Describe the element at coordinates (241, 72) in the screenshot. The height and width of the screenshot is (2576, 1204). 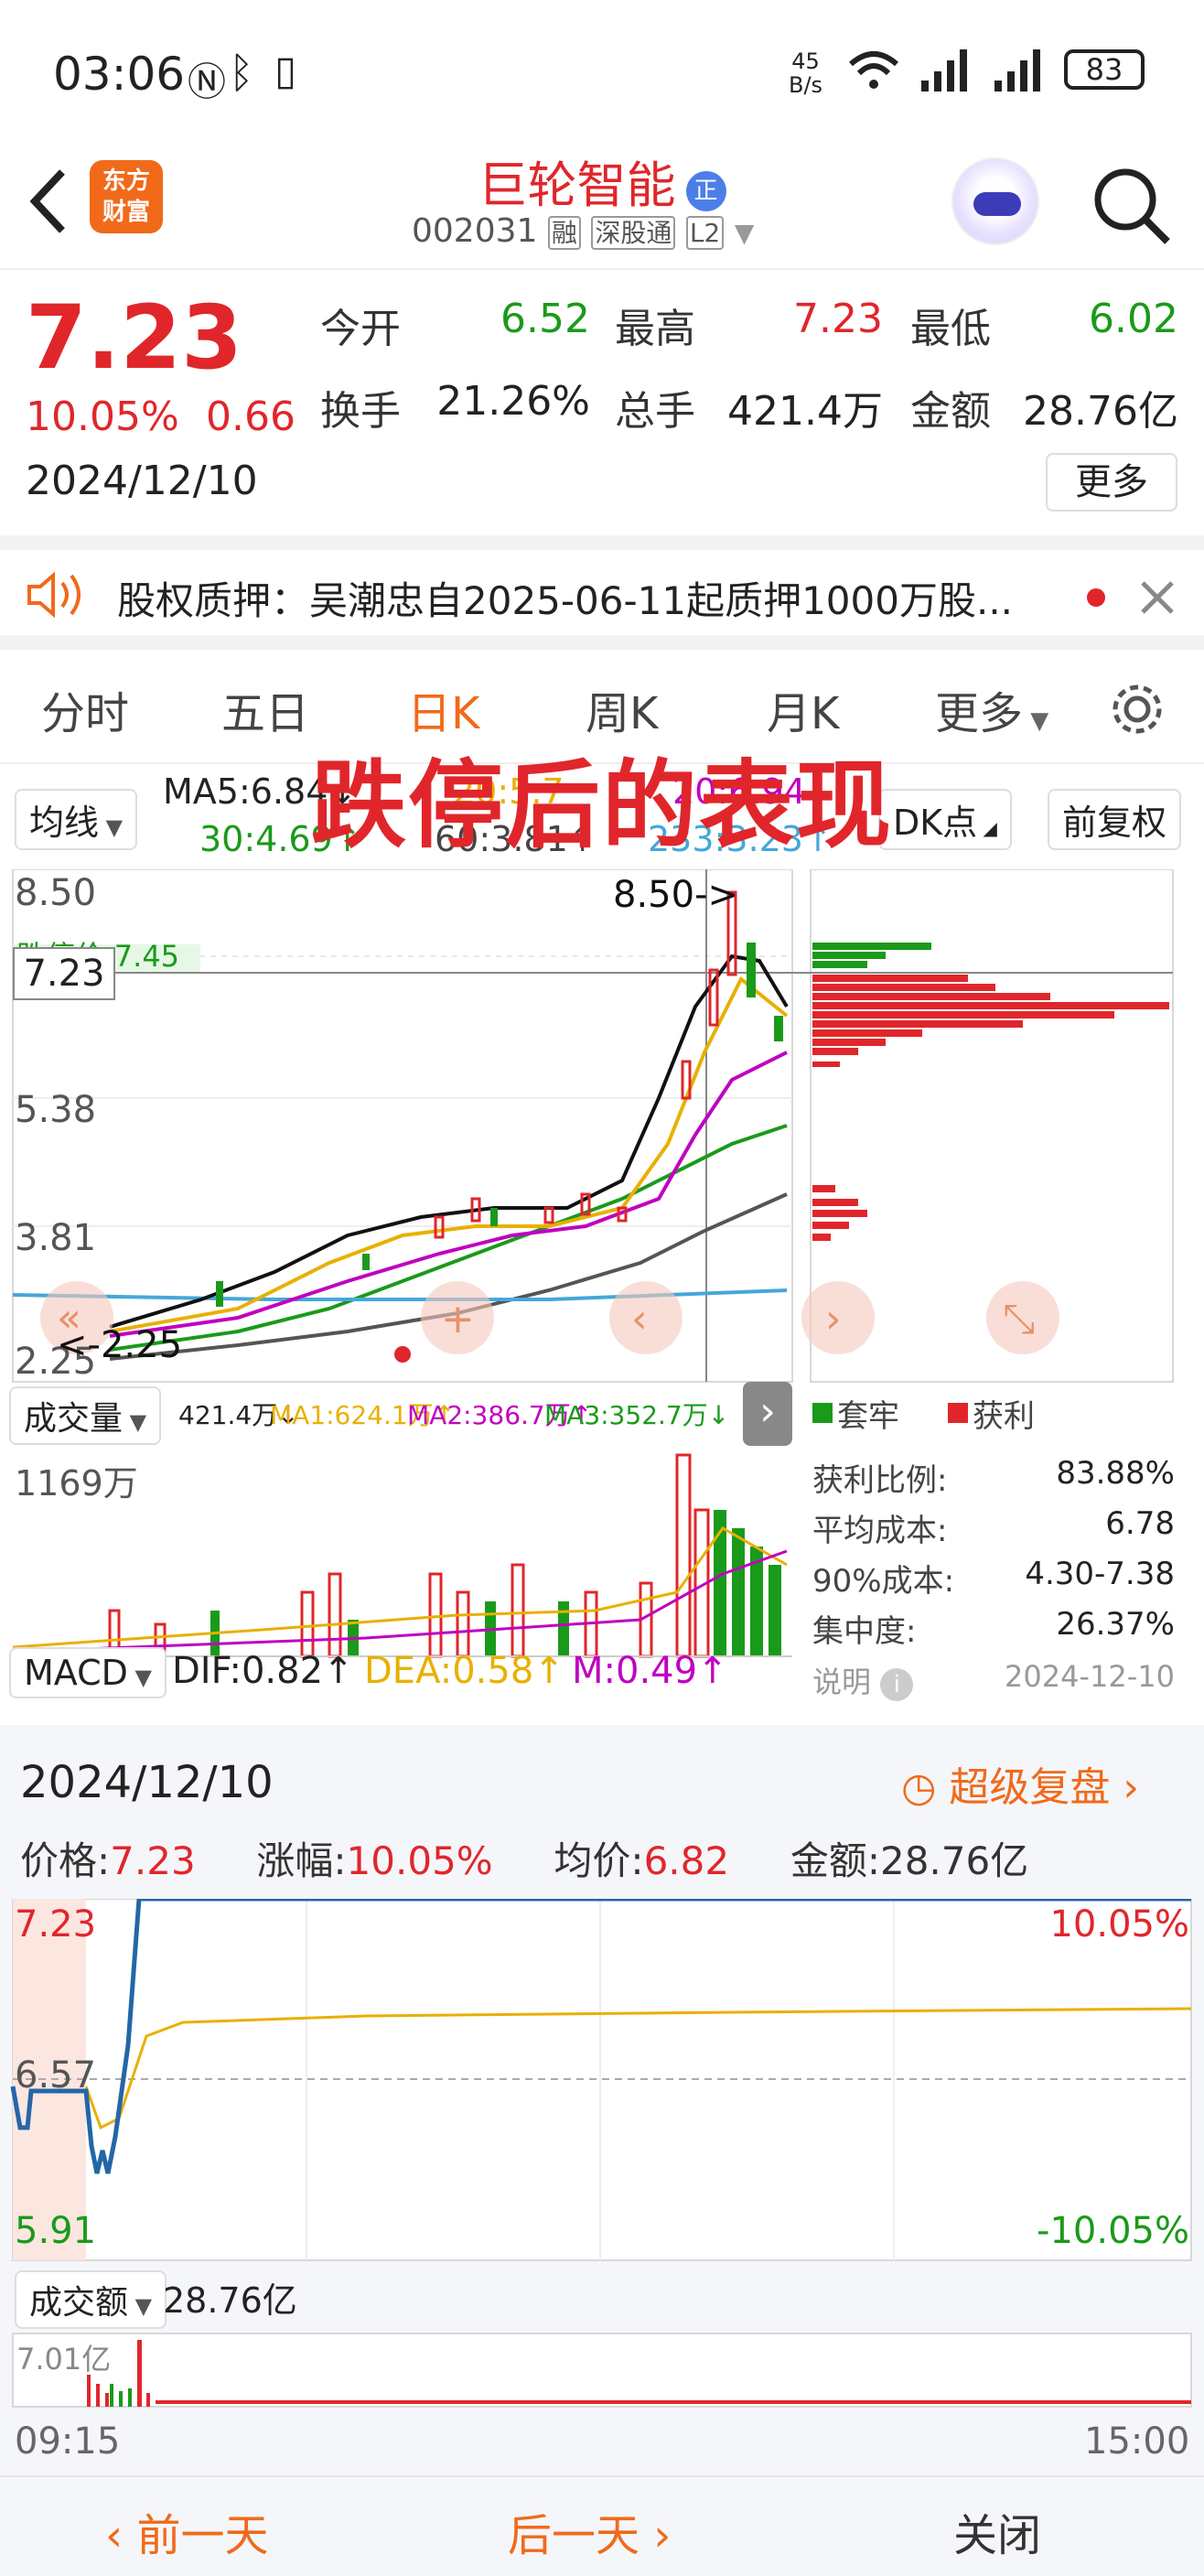
I see `bluetooth-icon: ᛒ` at that location.